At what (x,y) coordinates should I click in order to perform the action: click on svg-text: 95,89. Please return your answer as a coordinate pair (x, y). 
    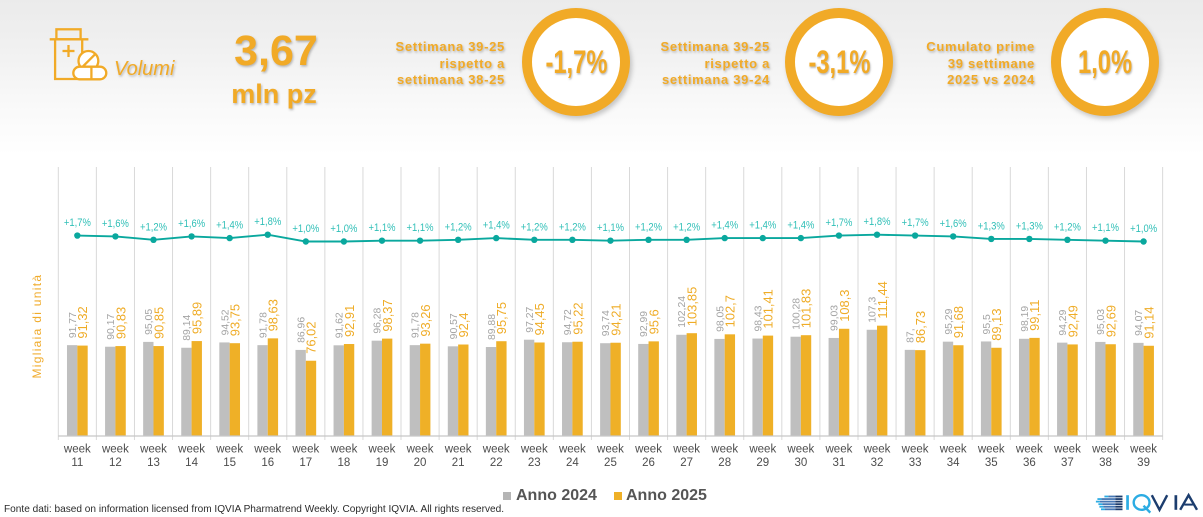
    Looking at the image, I should click on (196, 318).